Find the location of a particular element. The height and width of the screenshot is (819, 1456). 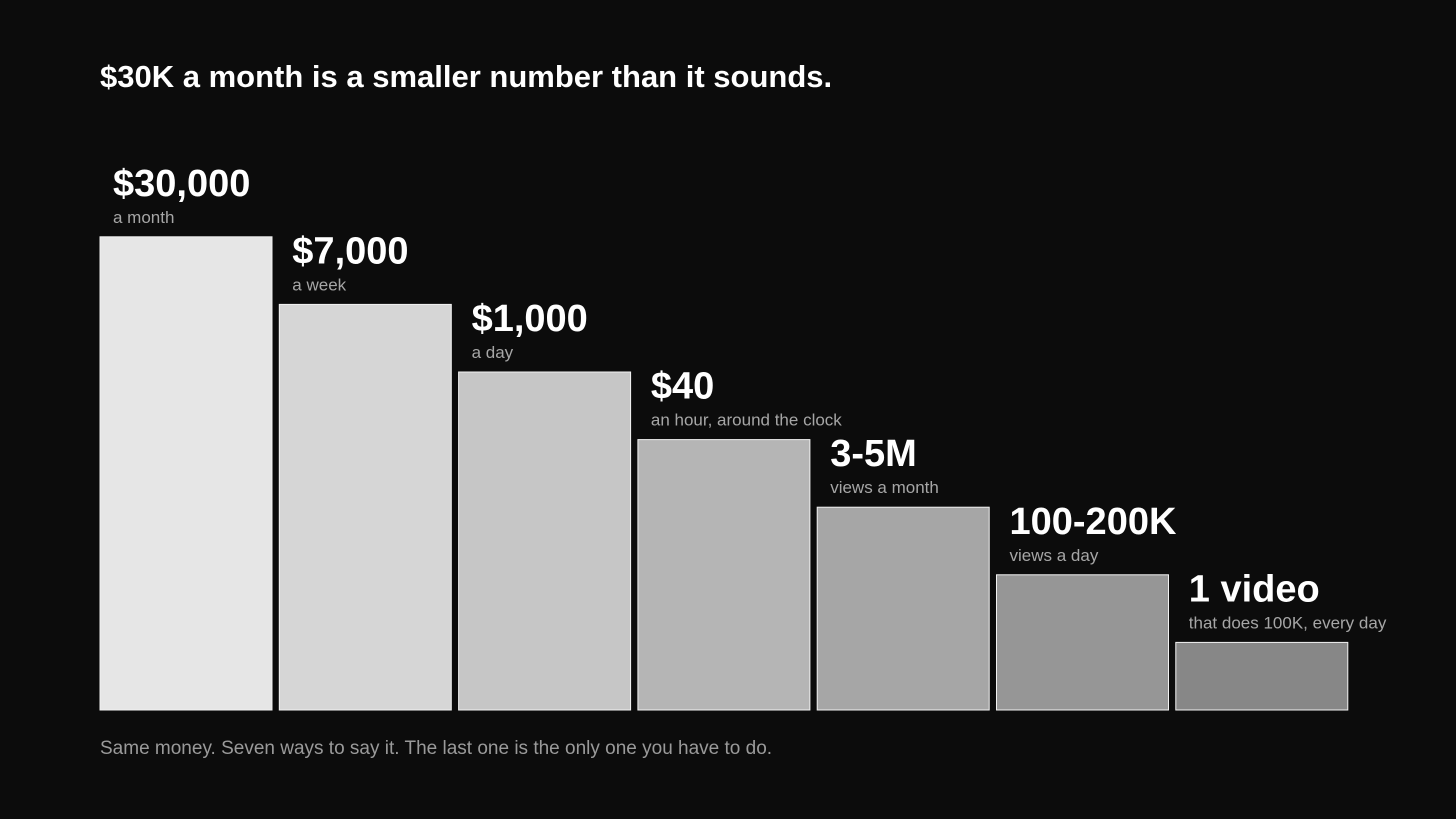

bar-sublabel-5: views a month is located at coordinates (884, 487).